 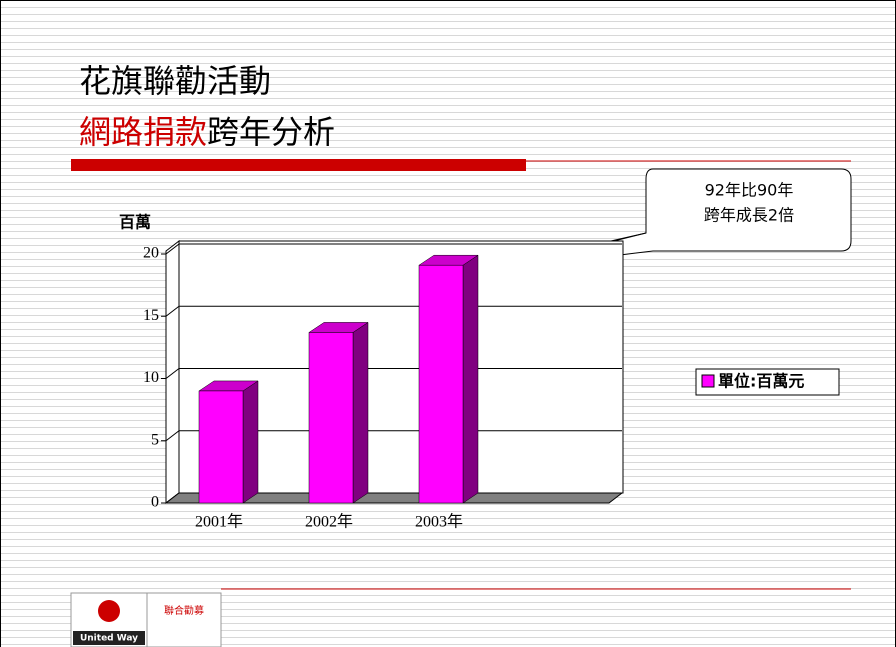 I want to click on logo-icon, so click(x=109, y=611).